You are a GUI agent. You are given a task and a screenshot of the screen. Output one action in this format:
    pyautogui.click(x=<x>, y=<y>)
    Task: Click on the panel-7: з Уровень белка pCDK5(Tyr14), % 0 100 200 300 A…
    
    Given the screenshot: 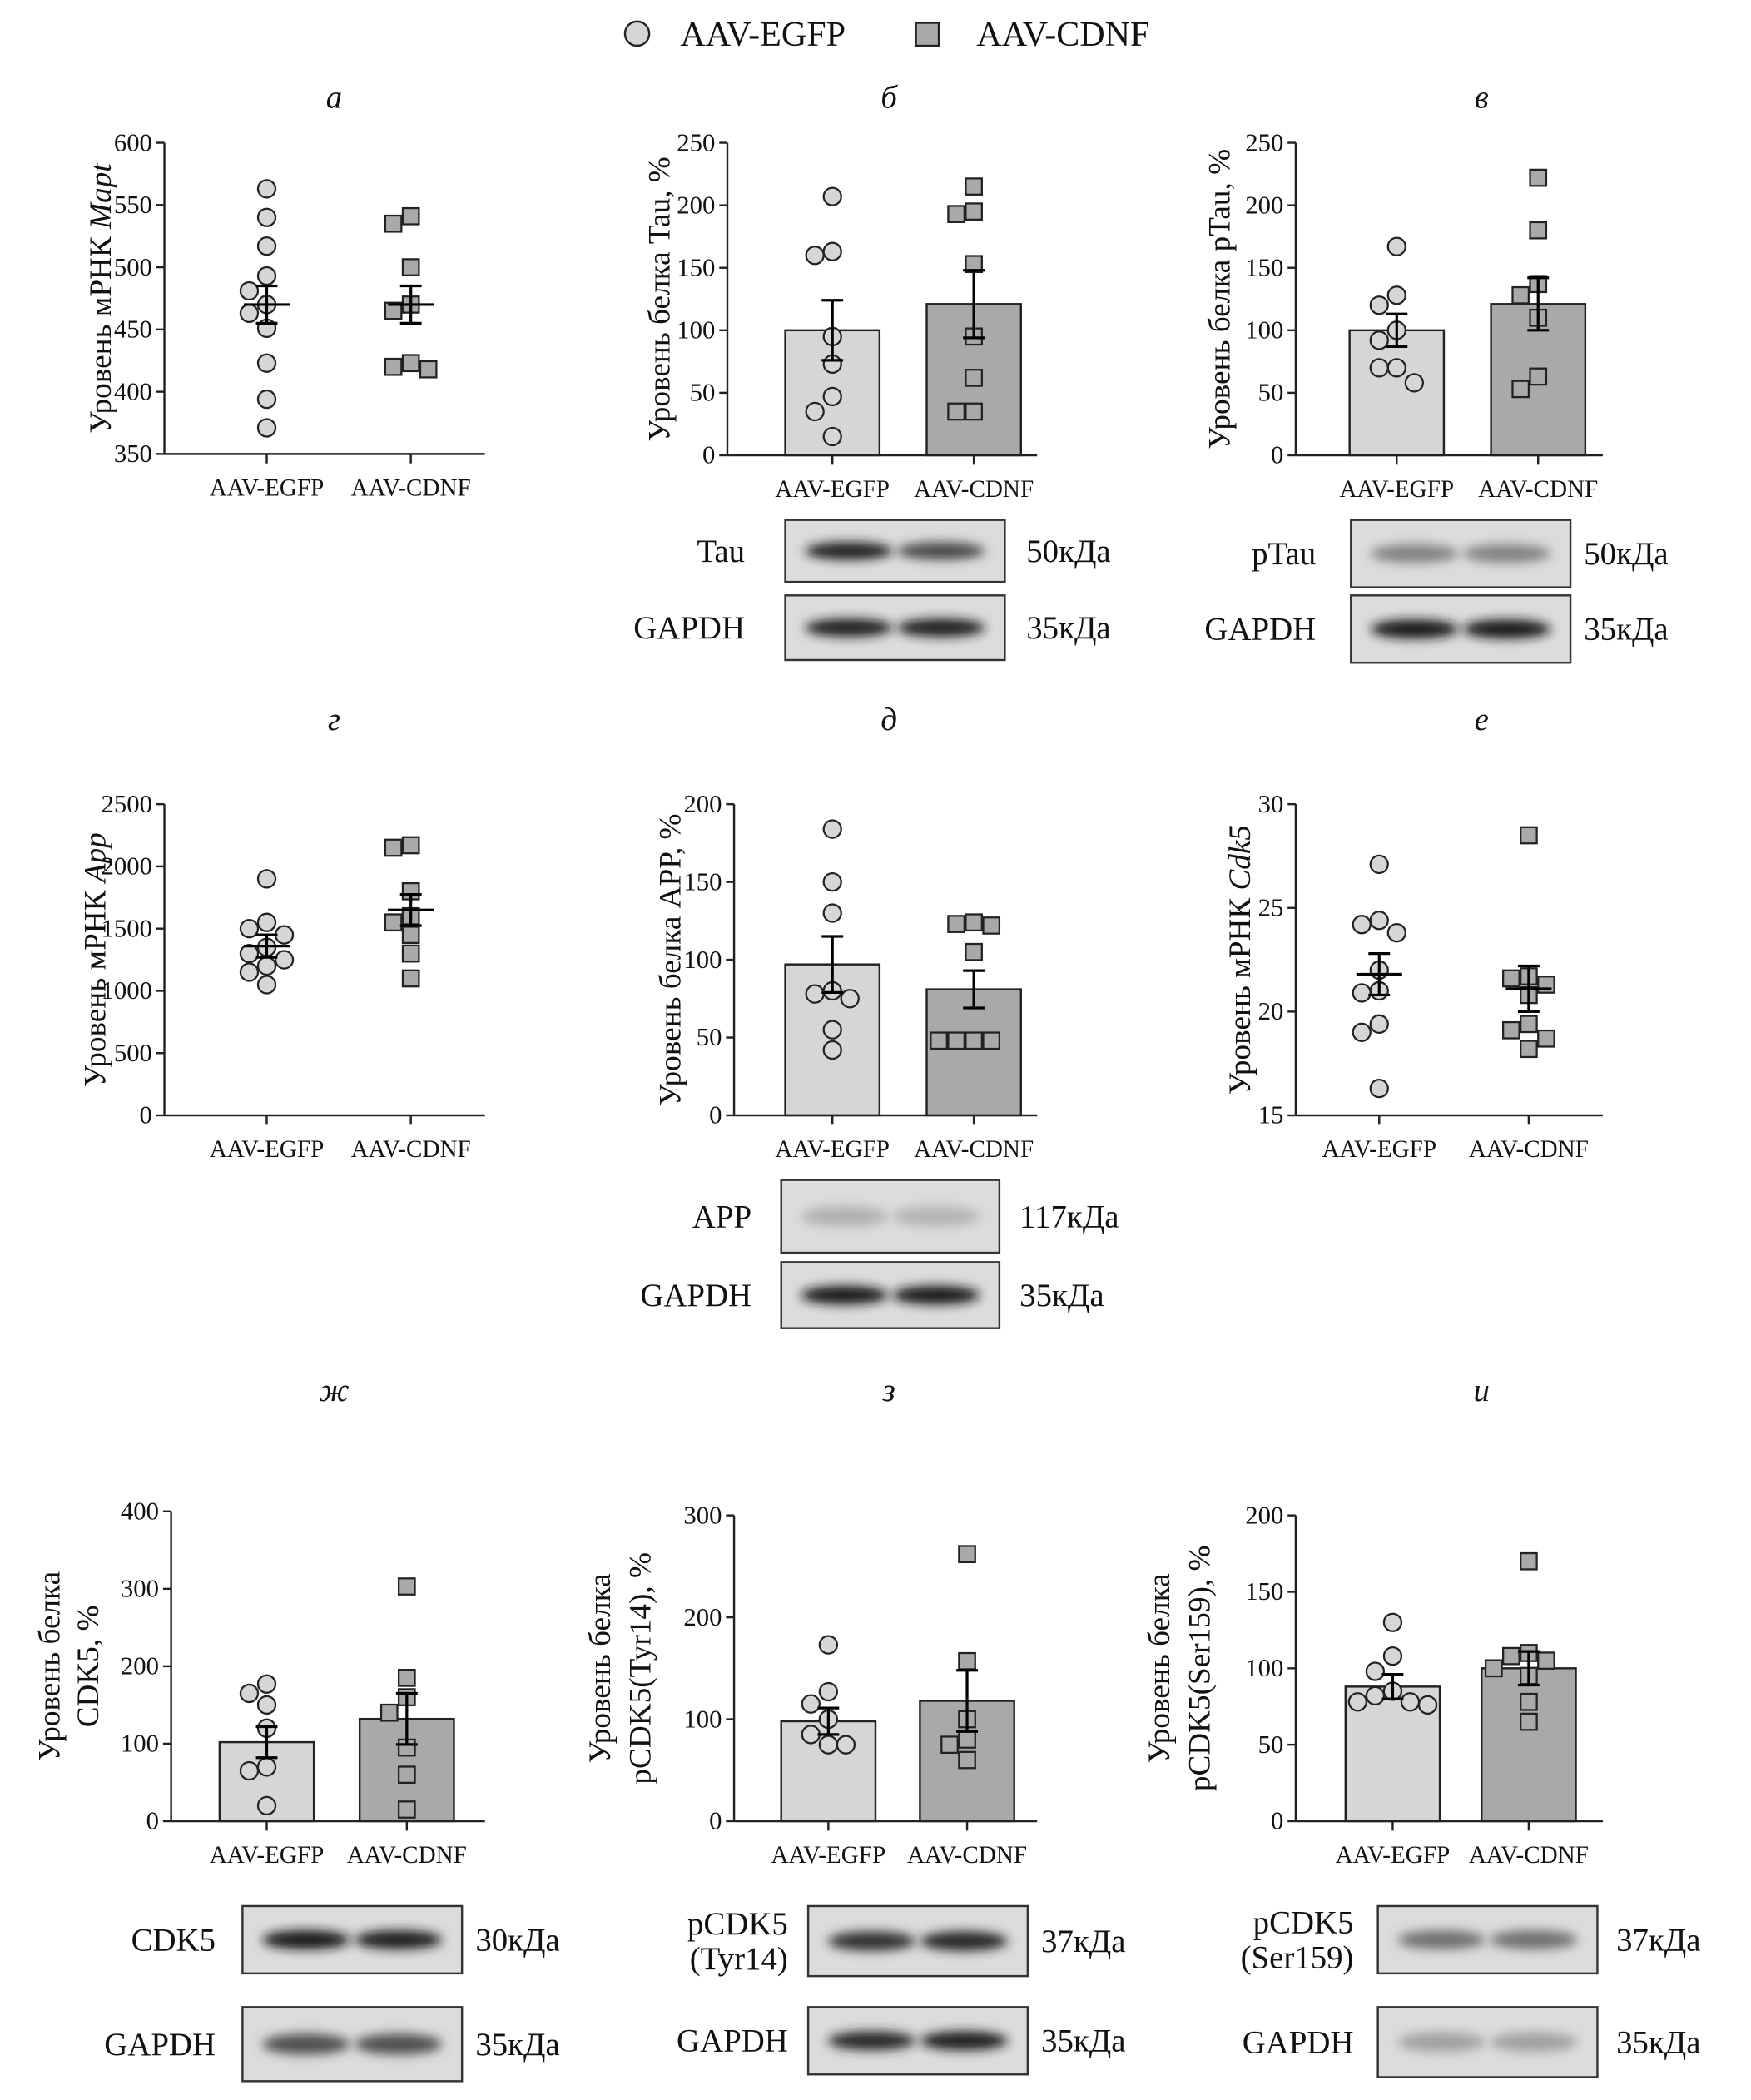 What is the action you would take?
    pyautogui.click(x=854, y=1725)
    